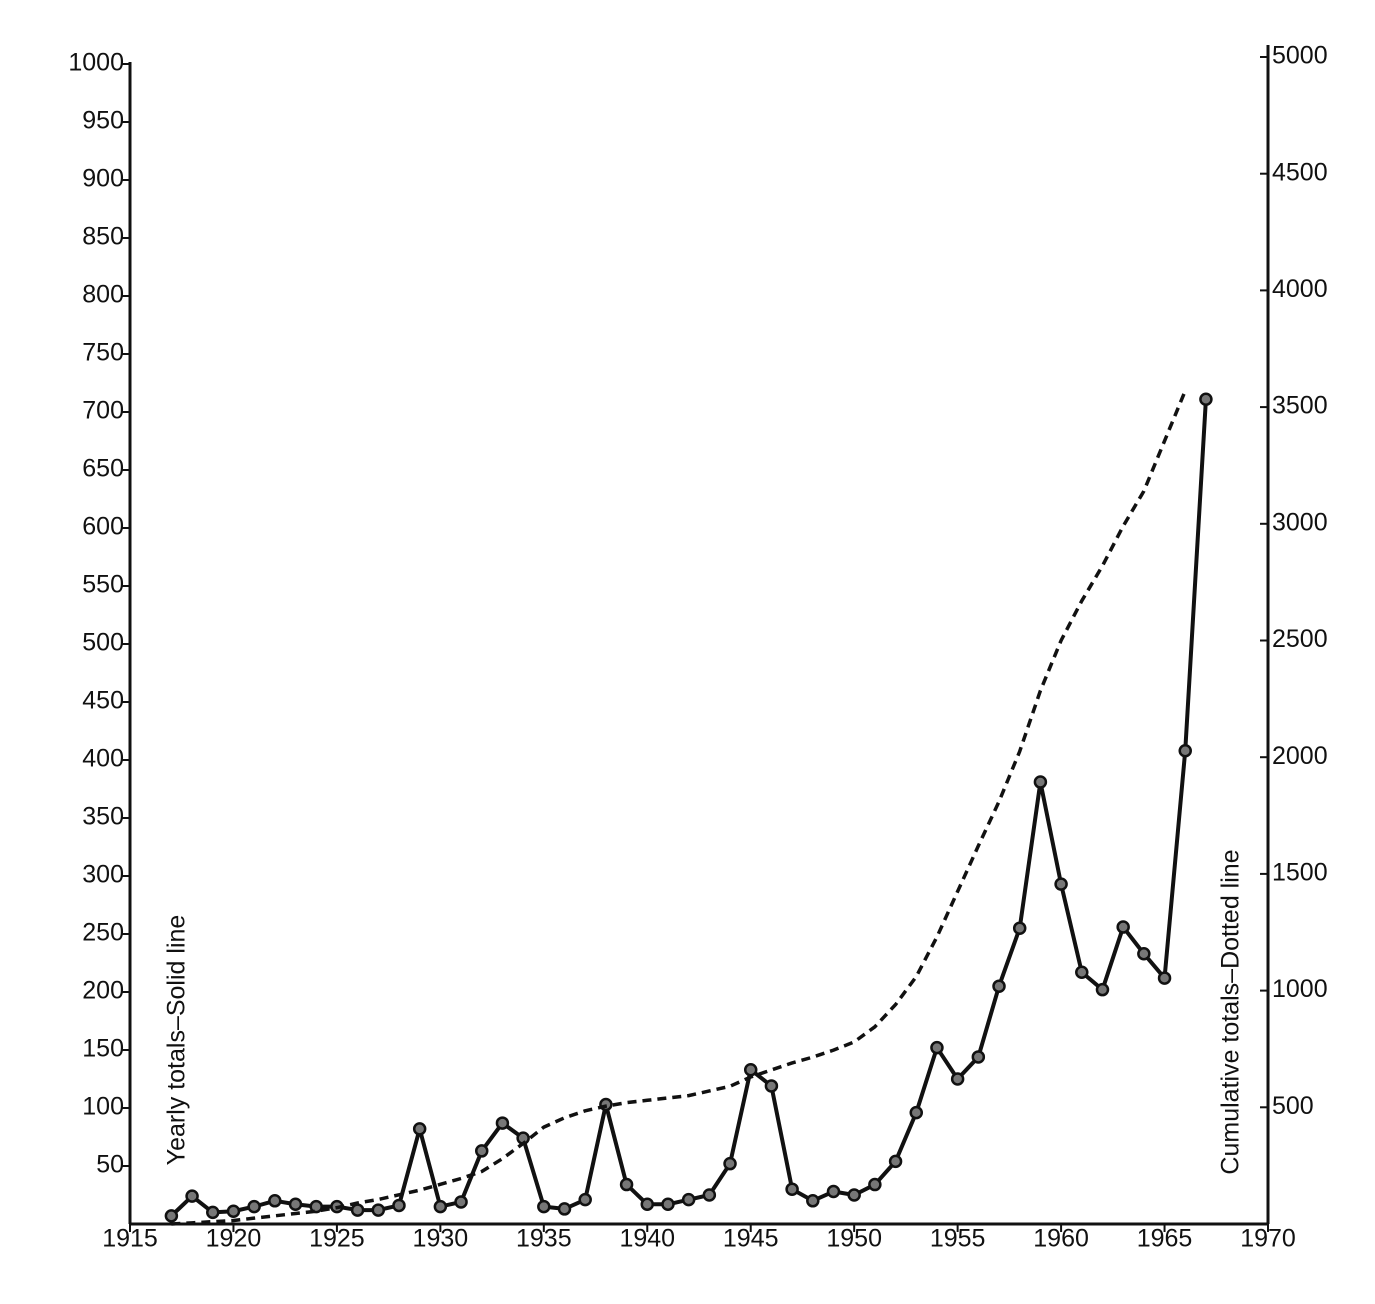 The height and width of the screenshot is (1304, 1375). Describe the element at coordinates (1300, 522) in the screenshot. I see `y2-tick-label: 3000` at that location.